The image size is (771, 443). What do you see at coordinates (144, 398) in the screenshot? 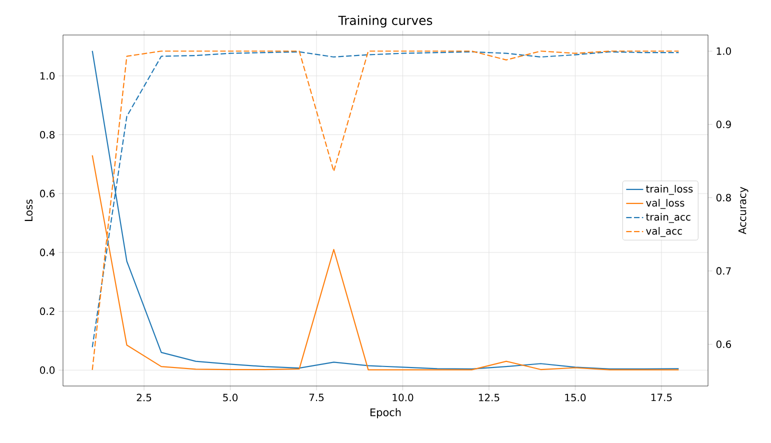
I see `x-tick-label: 2.5` at bounding box center [144, 398].